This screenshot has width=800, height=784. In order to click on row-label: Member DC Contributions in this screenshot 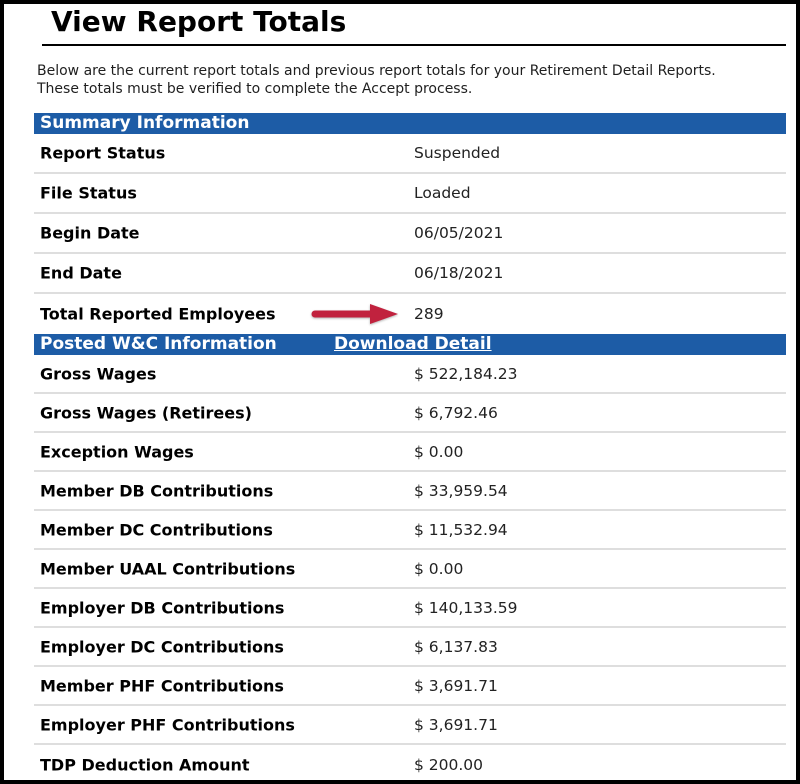, I will do `click(156, 529)`.